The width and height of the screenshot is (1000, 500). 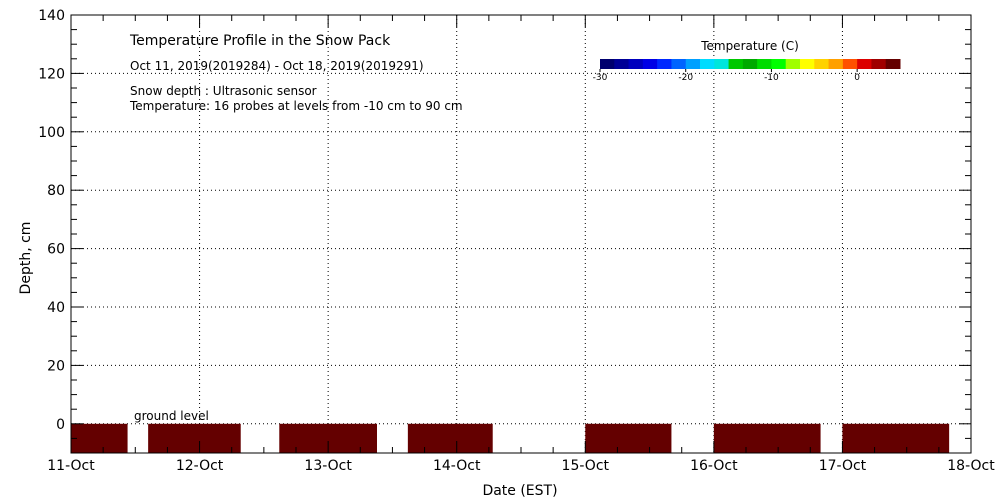 I want to click on y-tick-label: 120, so click(x=51, y=74).